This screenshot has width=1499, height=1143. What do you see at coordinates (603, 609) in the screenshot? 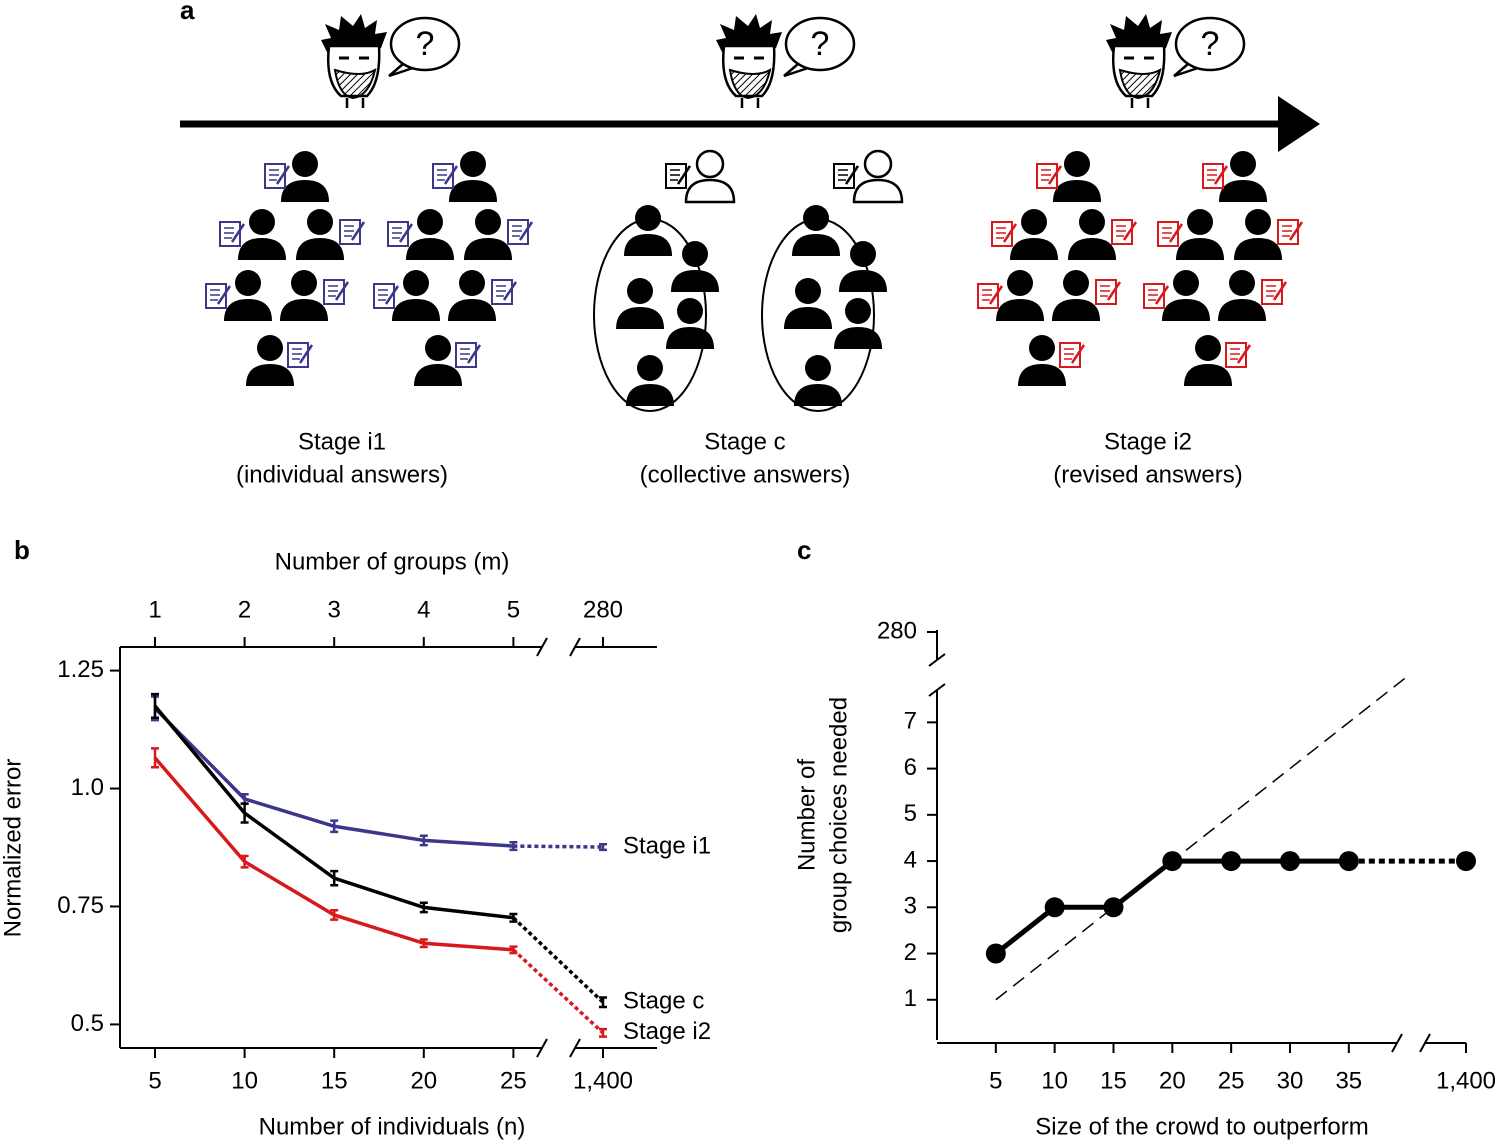
I see `x2-tick-label: 280` at bounding box center [603, 609].